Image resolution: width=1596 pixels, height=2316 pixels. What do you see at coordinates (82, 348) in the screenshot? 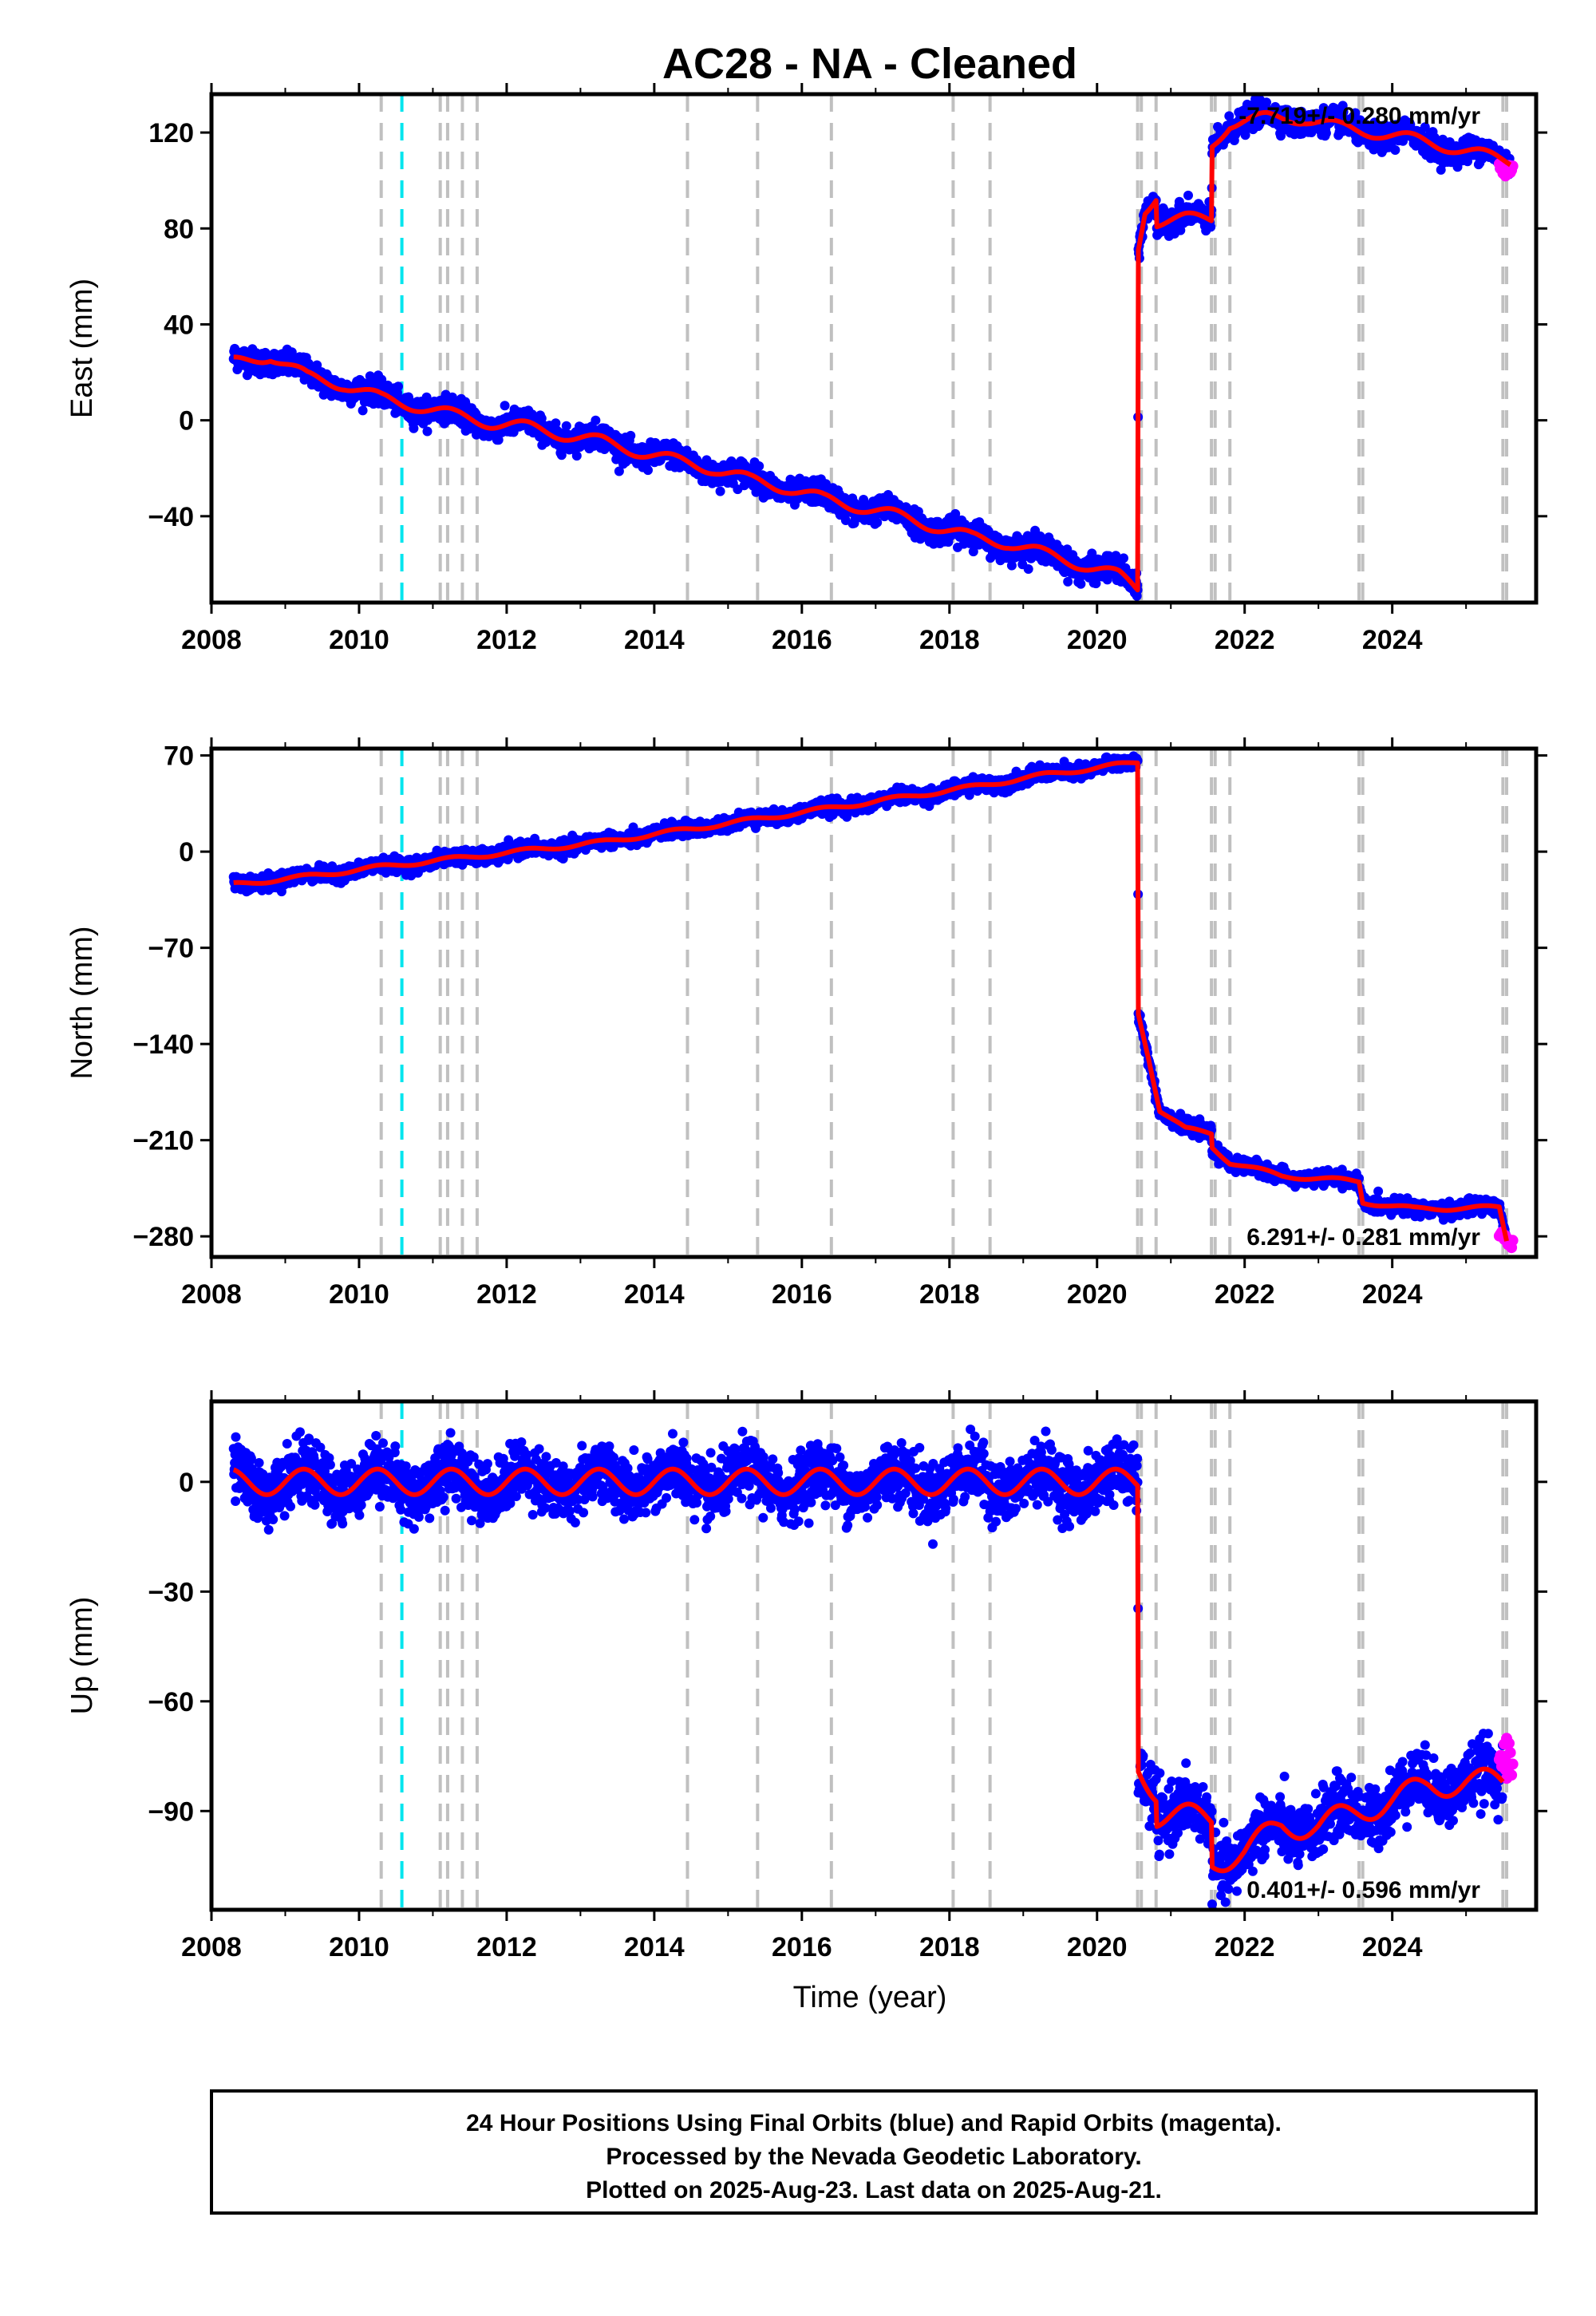
I see `y-axis-label-east: East (mm)` at bounding box center [82, 348].